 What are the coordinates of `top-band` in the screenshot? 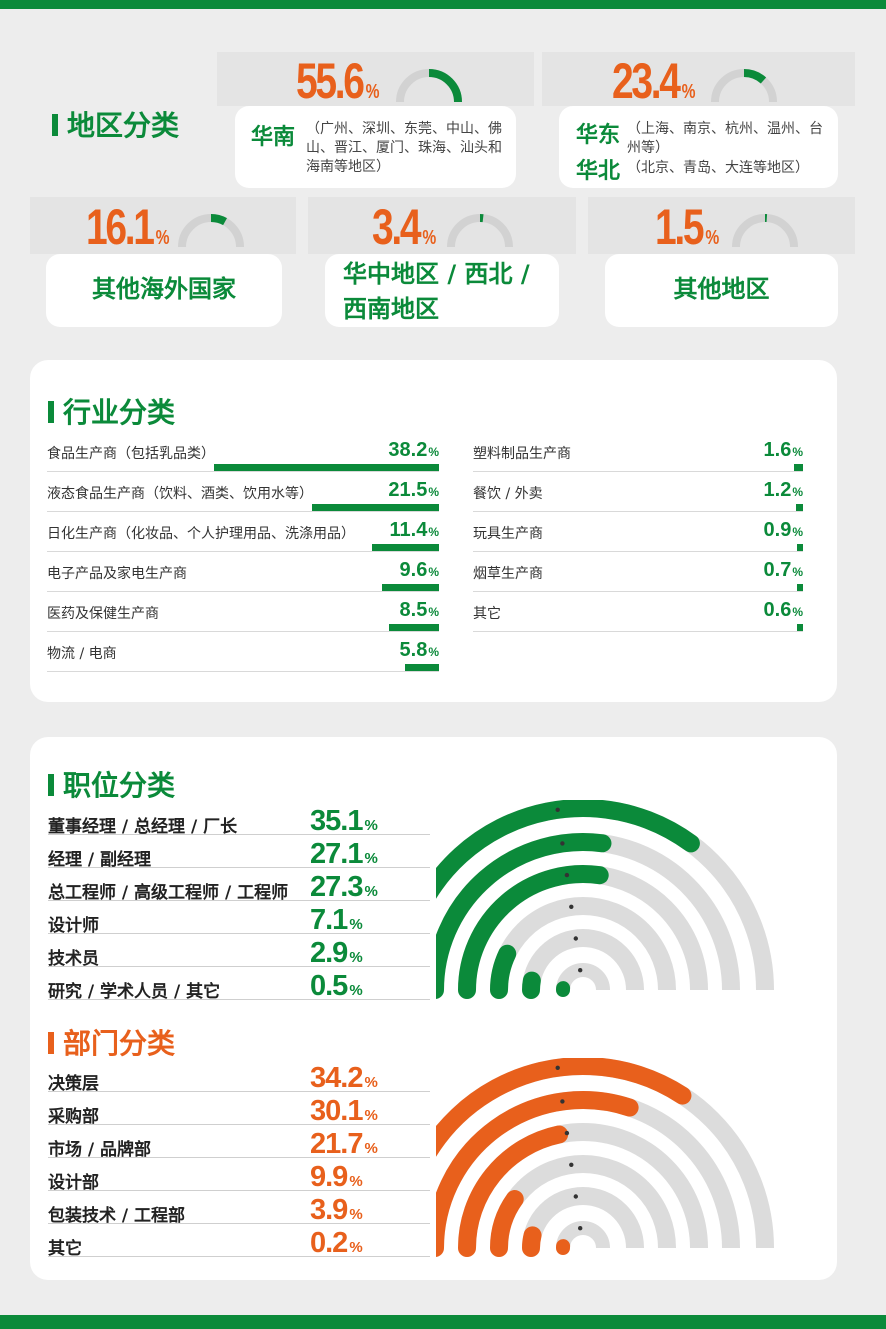 It's located at (443, 4).